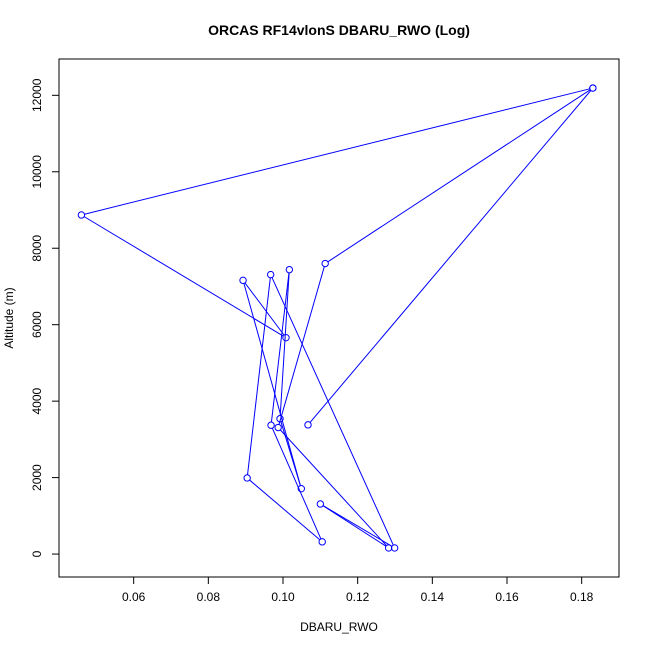 This screenshot has height=650, width=650. Describe the element at coordinates (37, 553) in the screenshot. I see `y-tick-label: 0` at that location.